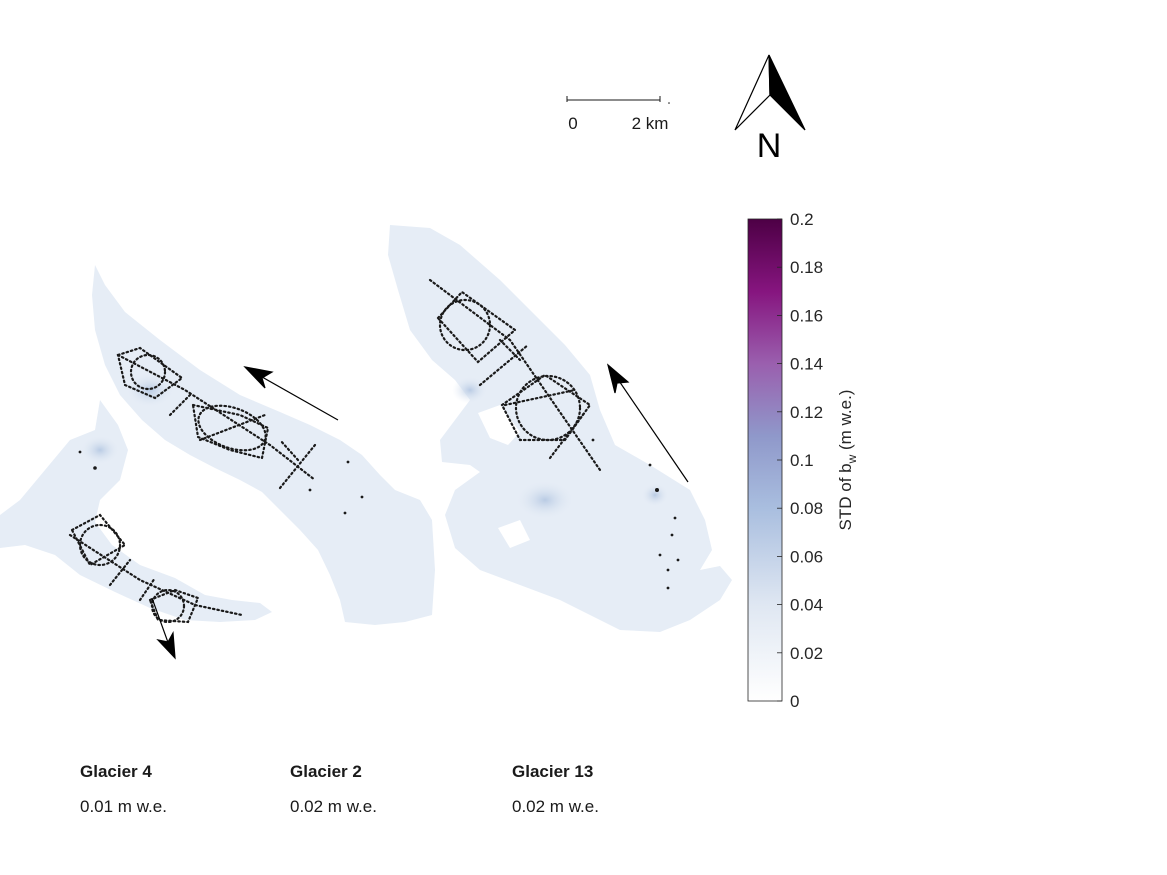 The width and height of the screenshot is (1167, 875). Describe the element at coordinates (116, 771) in the screenshot. I see `glacier-4-name: Glacier 4` at that location.